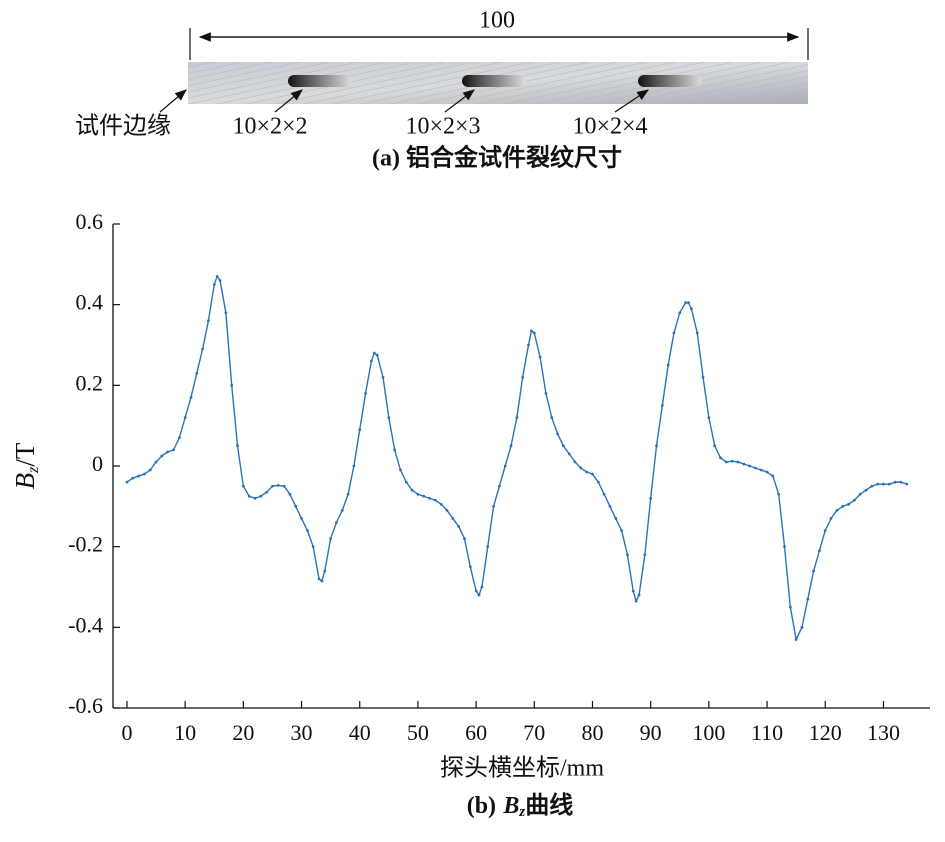  I want to click on x-tick-label: 40, so click(360, 732).